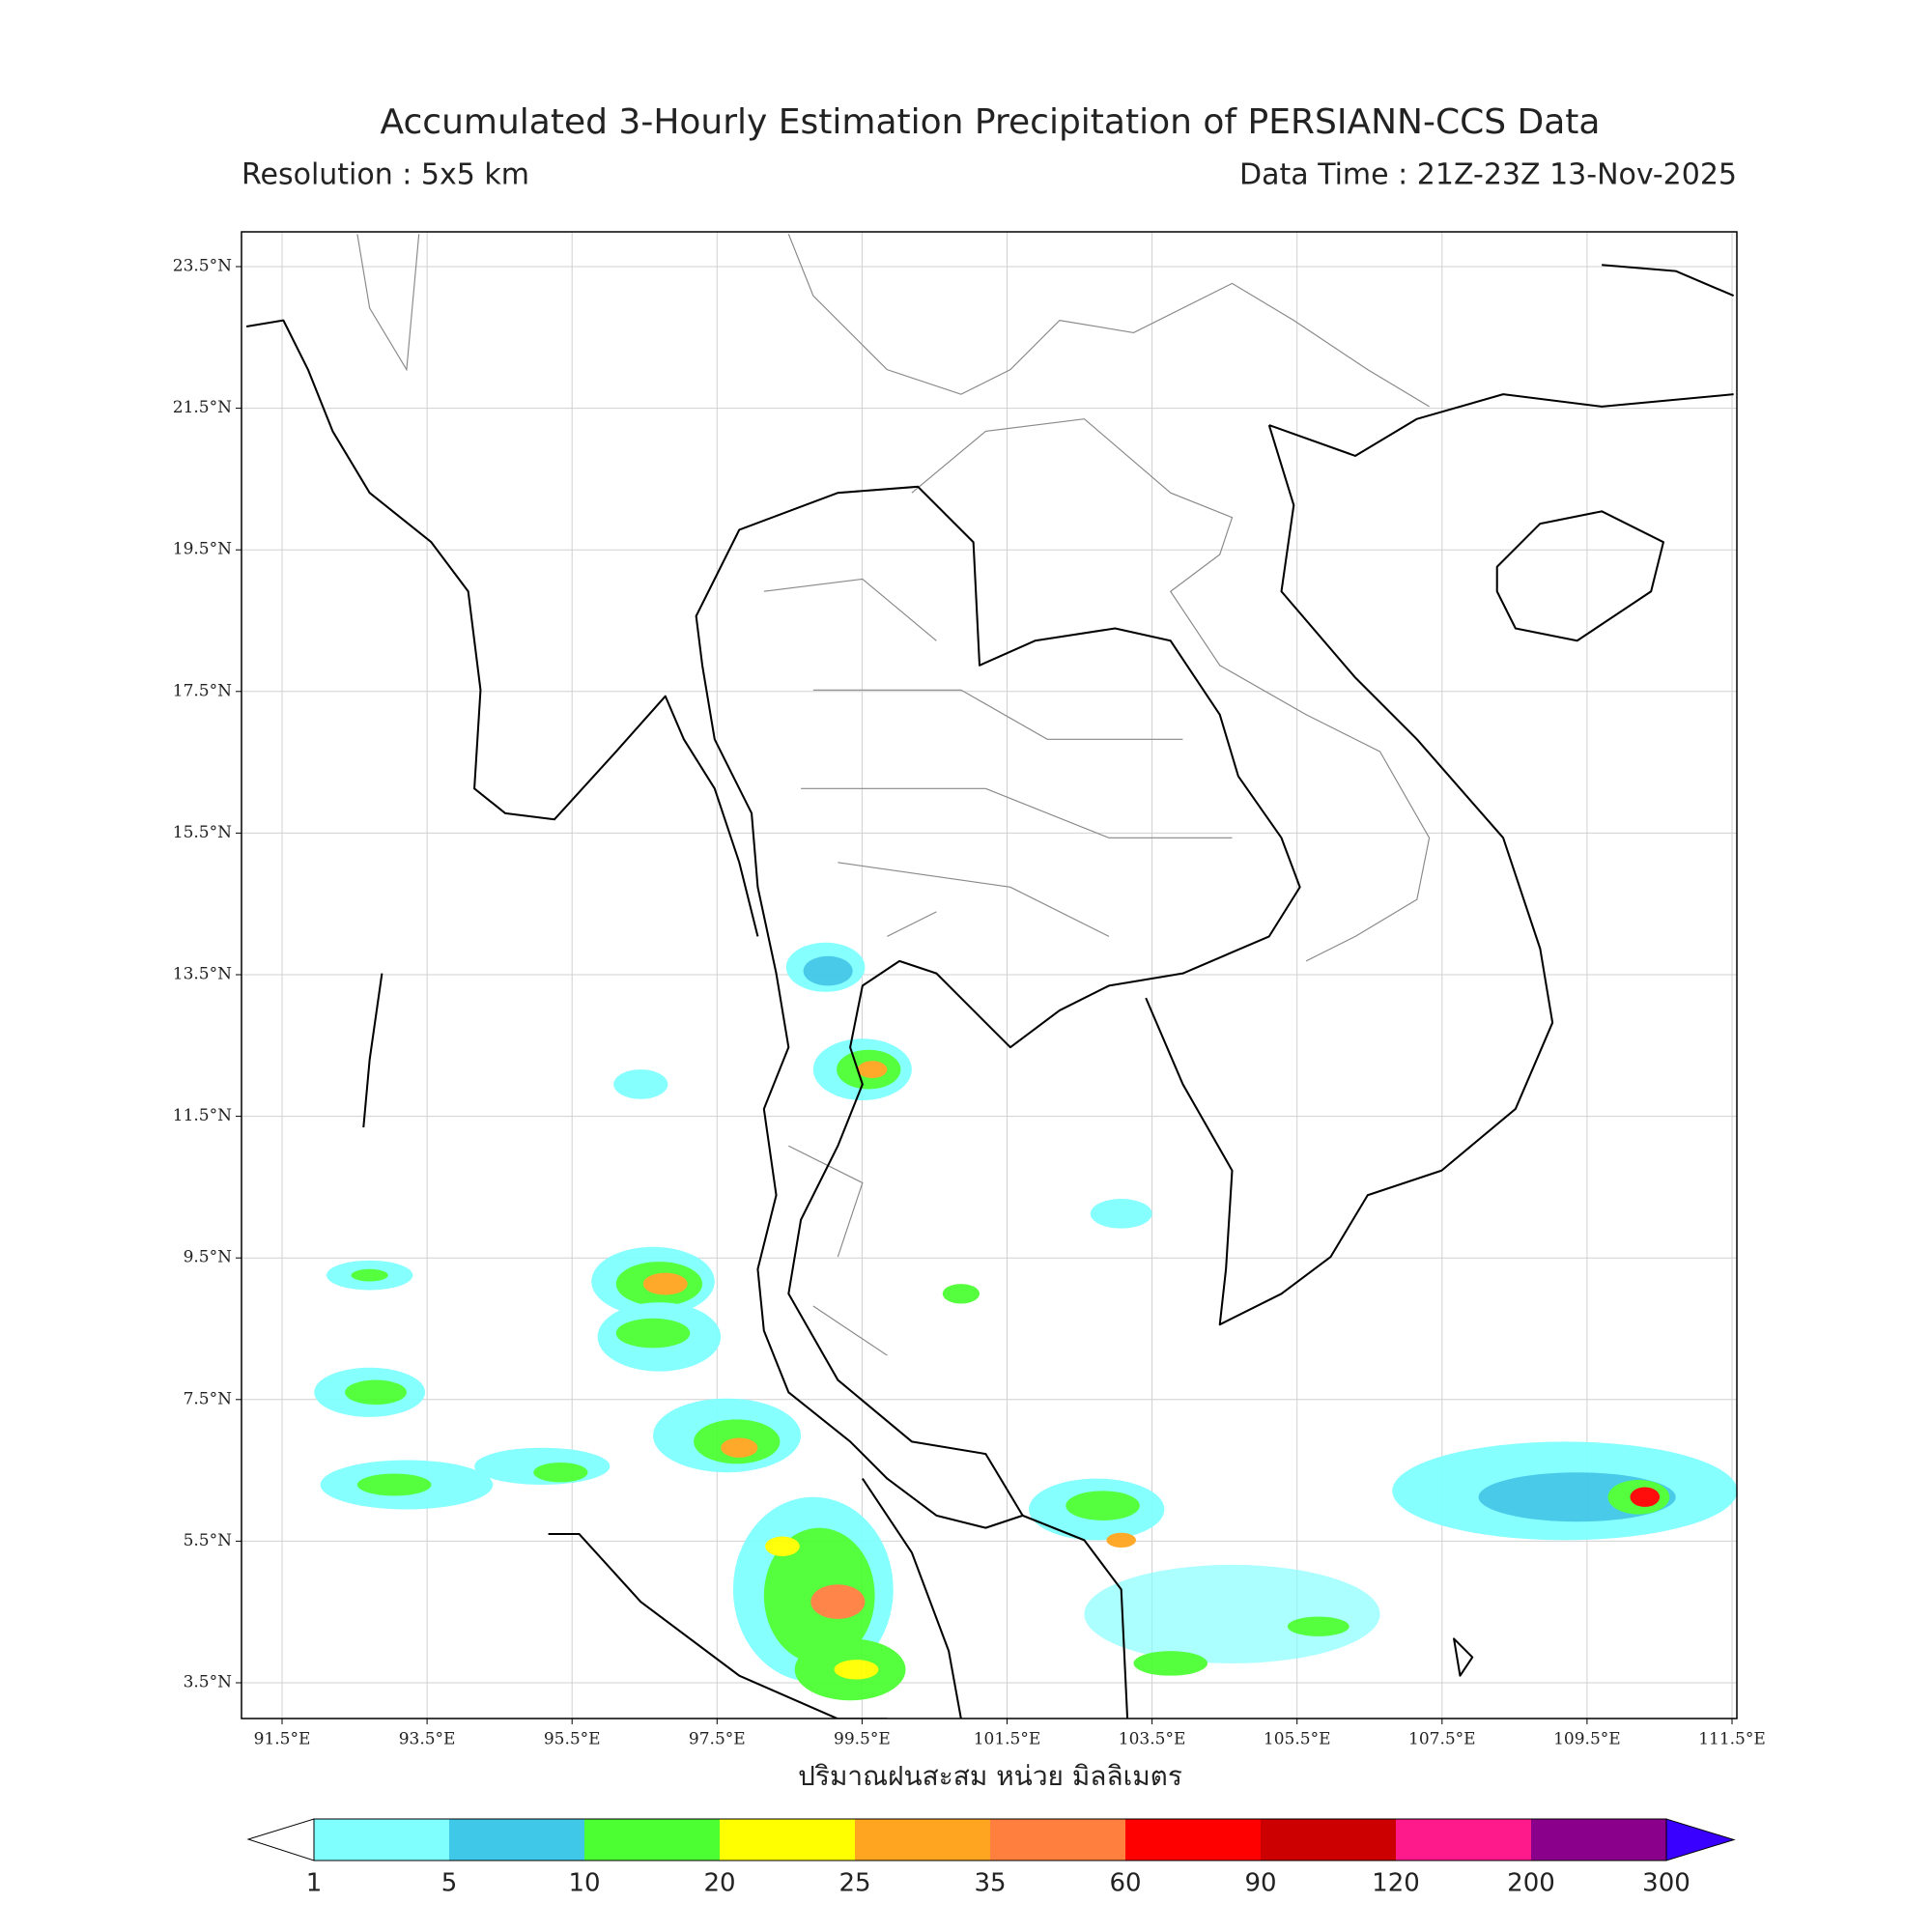  What do you see at coordinates (280, 1839) in the screenshot?
I see `colorbar-under` at bounding box center [280, 1839].